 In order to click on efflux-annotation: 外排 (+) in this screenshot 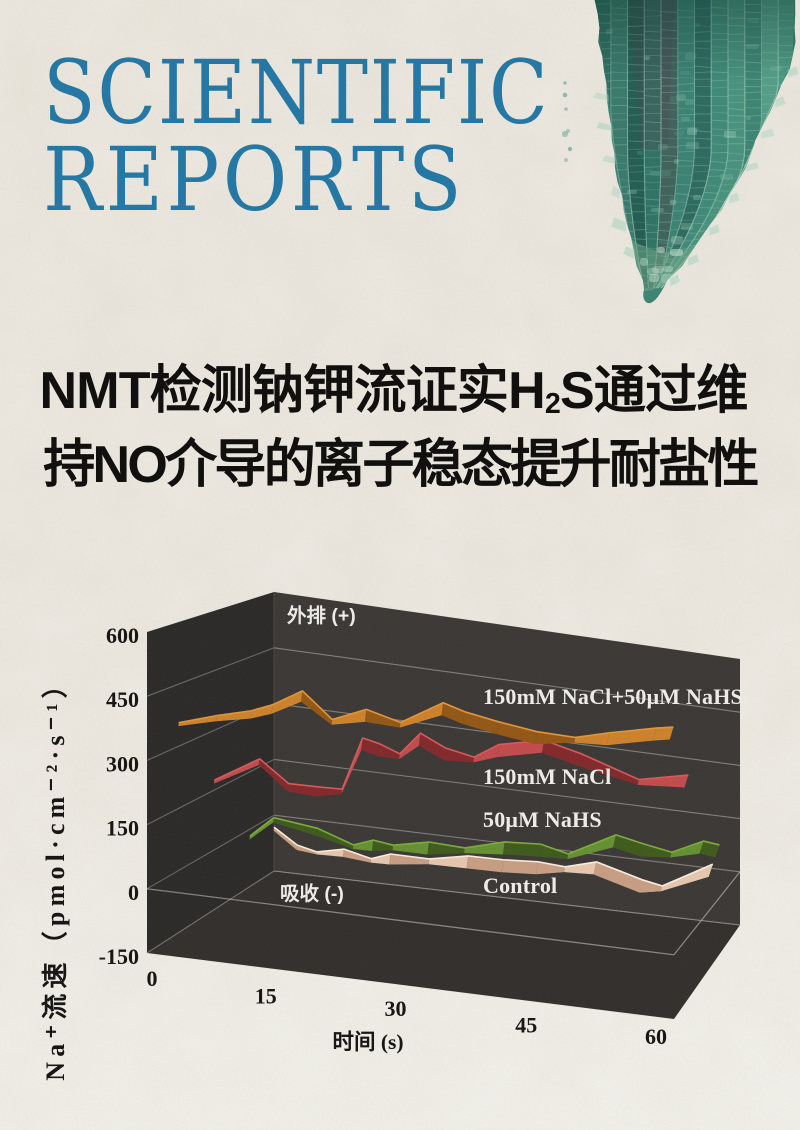, I will do `click(321, 615)`.